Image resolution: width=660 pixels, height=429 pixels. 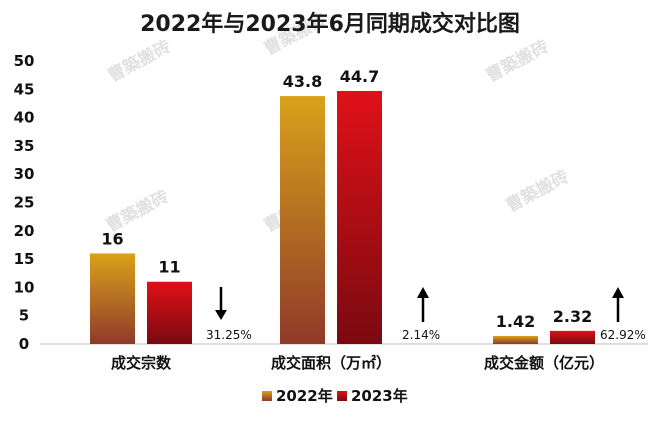 I want to click on y-tick-label: 20, so click(x=24, y=231).